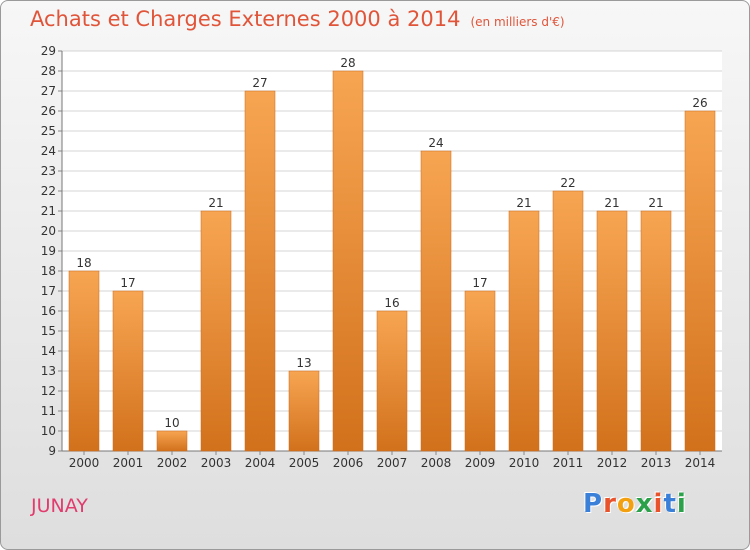 The width and height of the screenshot is (750, 550). I want to click on y-tick-label: 12, so click(48, 391).